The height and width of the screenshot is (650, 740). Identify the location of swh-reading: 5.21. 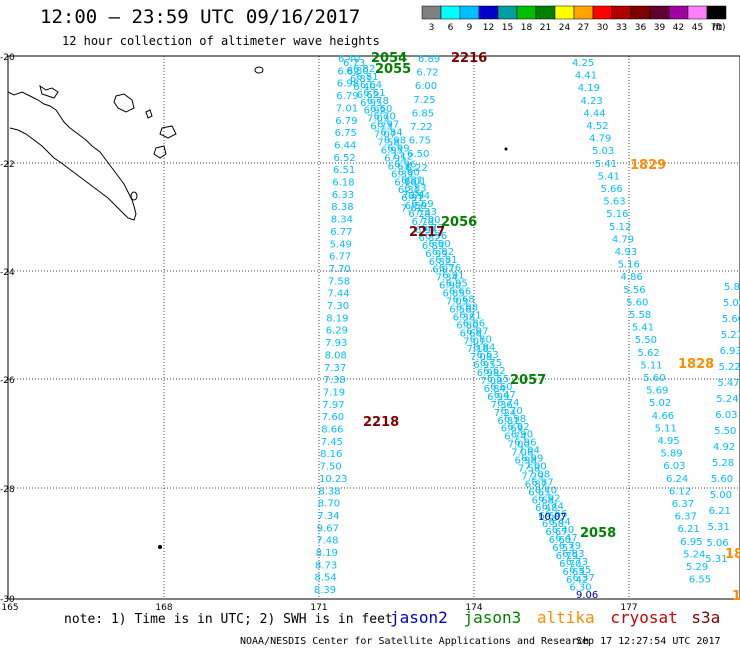
(730, 335).